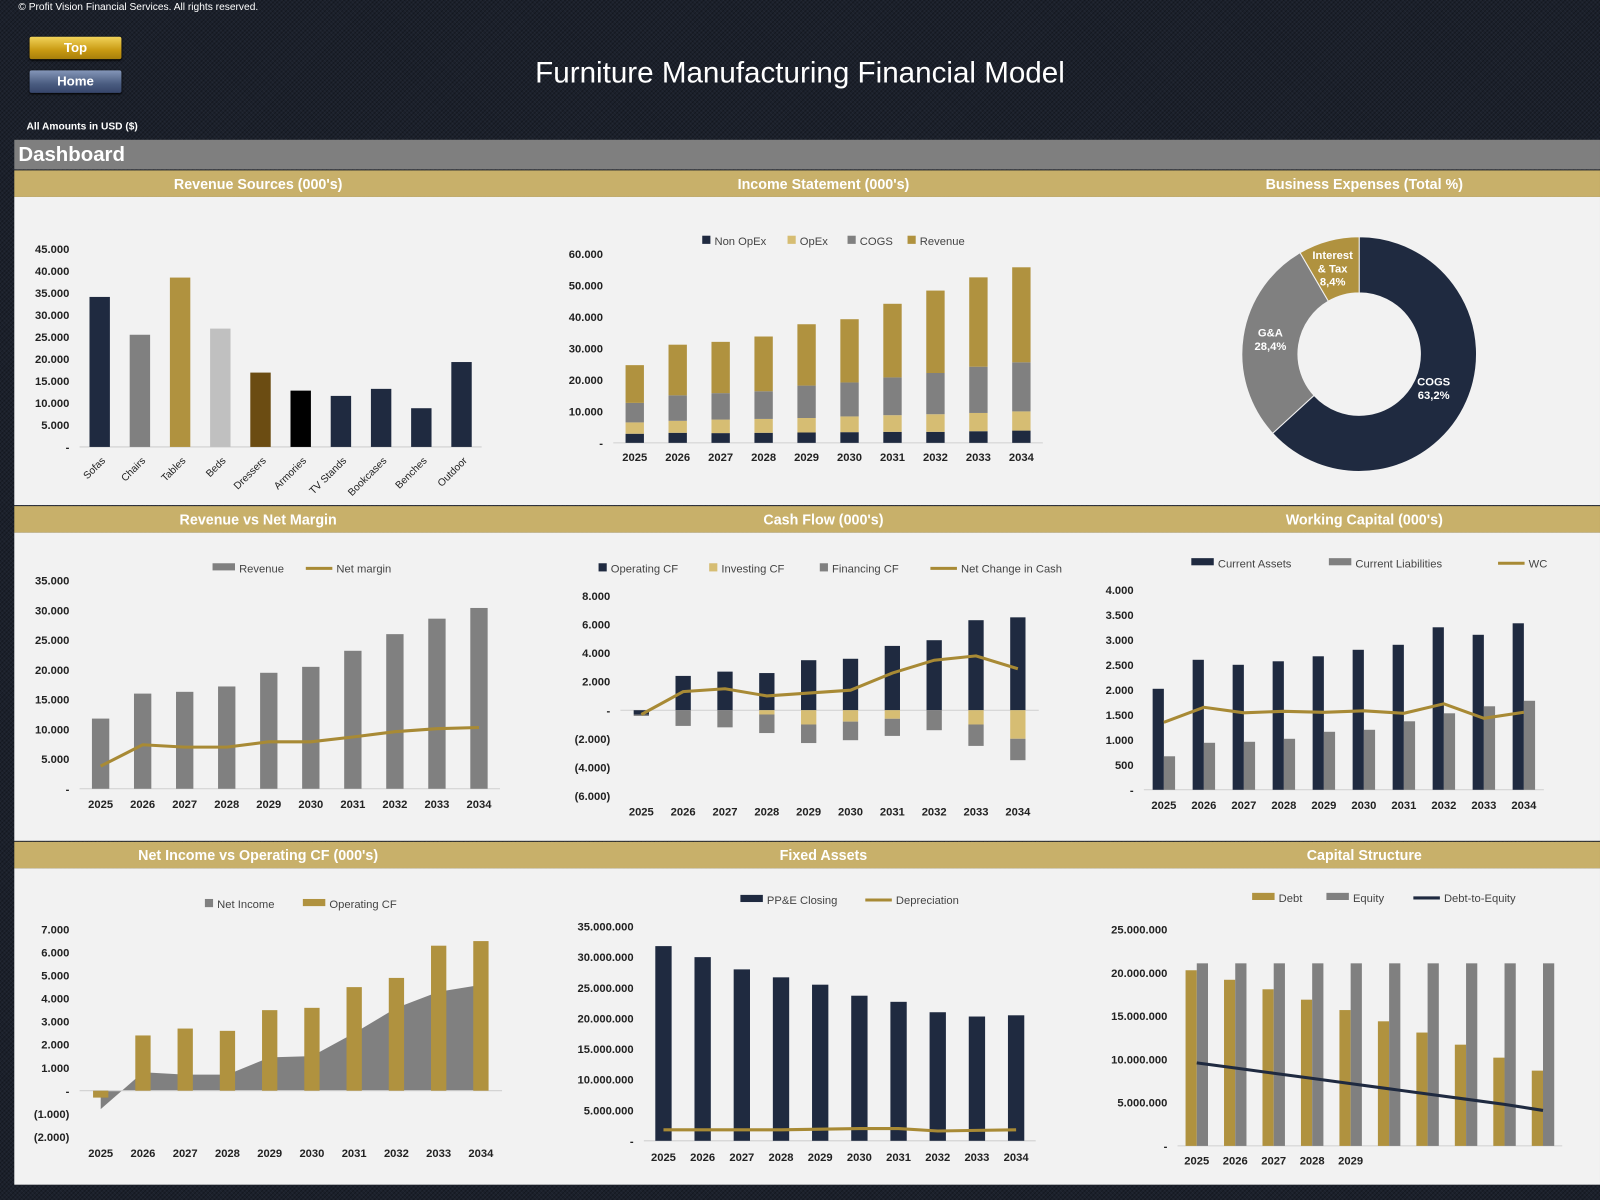 The height and width of the screenshot is (1200, 1600). I want to click on legend-swatch, so click(1340, 562).